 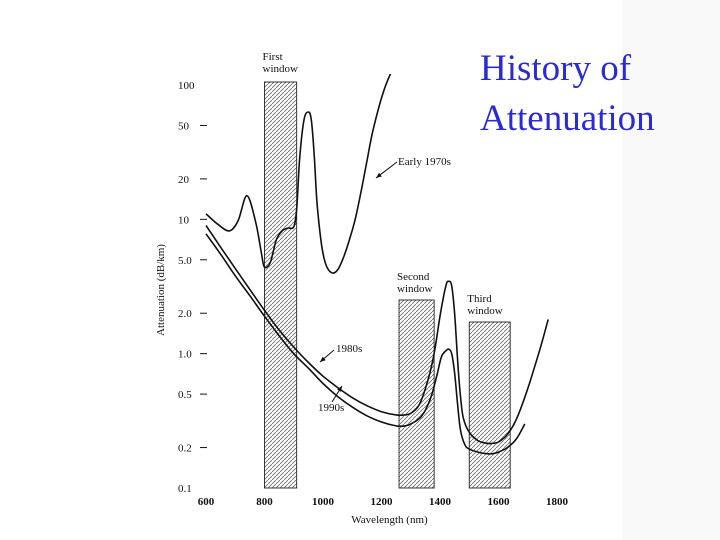 I want to click on x-axis-title: Wavelength (nm), so click(x=389, y=520).